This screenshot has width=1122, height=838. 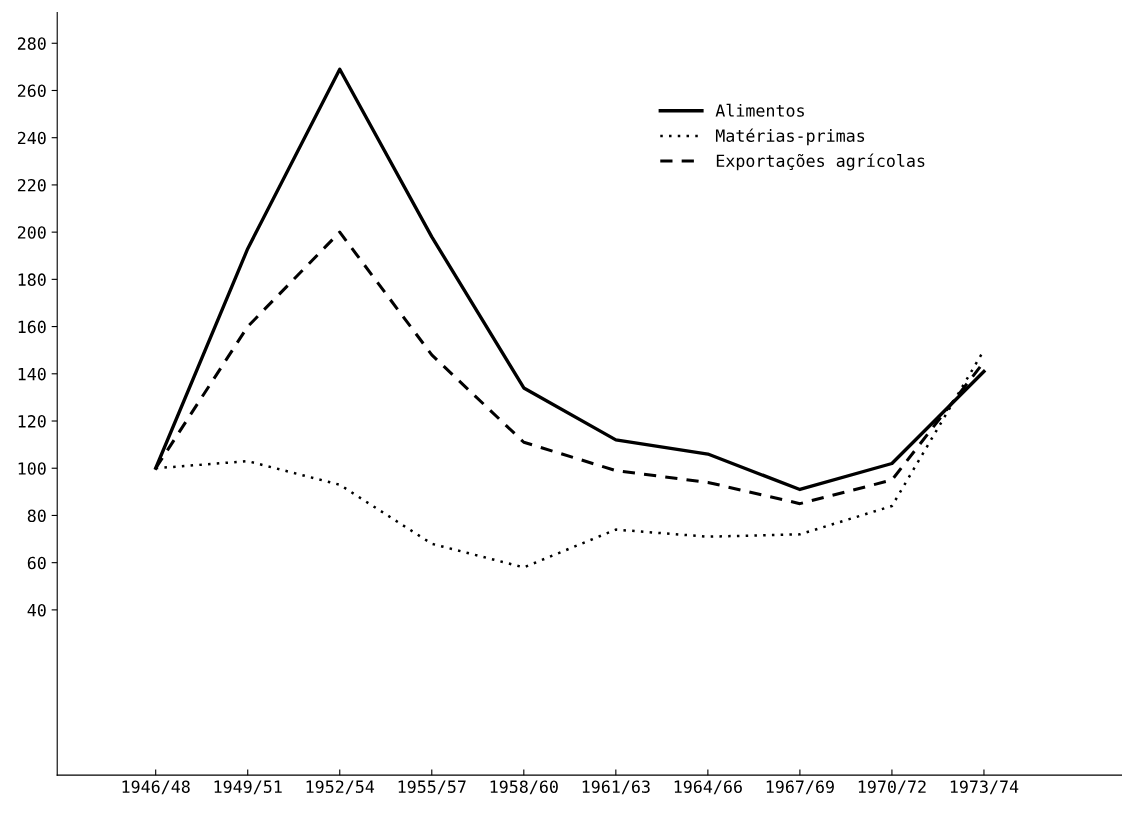 What do you see at coordinates (36, 563) in the screenshot?
I see `y-tick-label: 60` at bounding box center [36, 563].